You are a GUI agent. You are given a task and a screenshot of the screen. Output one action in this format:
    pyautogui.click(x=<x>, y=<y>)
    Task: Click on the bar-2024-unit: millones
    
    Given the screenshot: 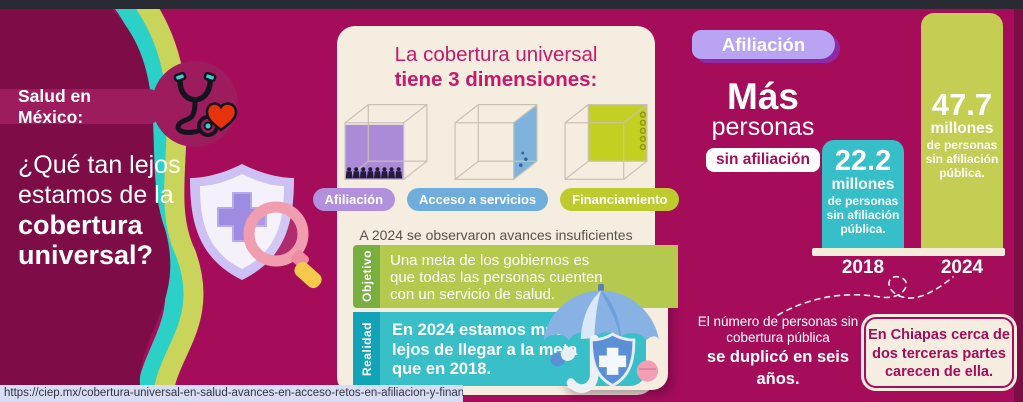 What is the action you would take?
    pyautogui.click(x=962, y=128)
    